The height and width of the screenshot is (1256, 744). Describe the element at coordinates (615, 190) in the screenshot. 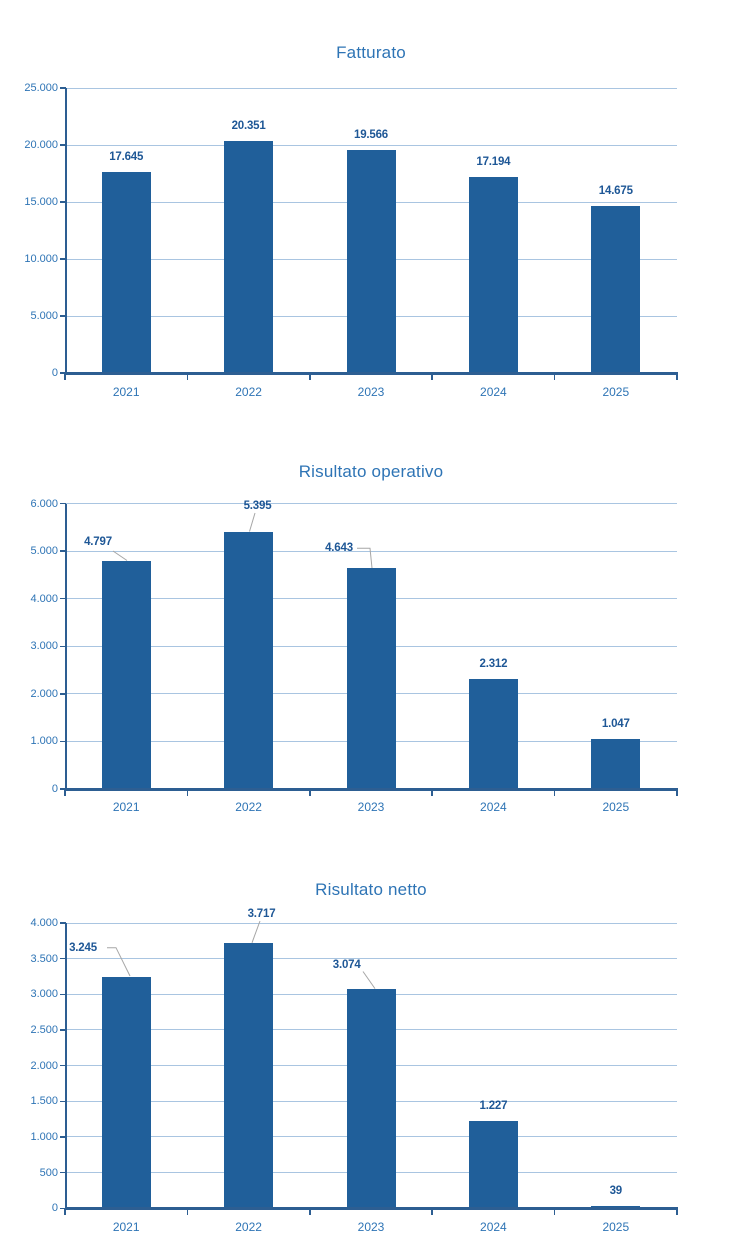

I see `value-label: 14.675` at that location.